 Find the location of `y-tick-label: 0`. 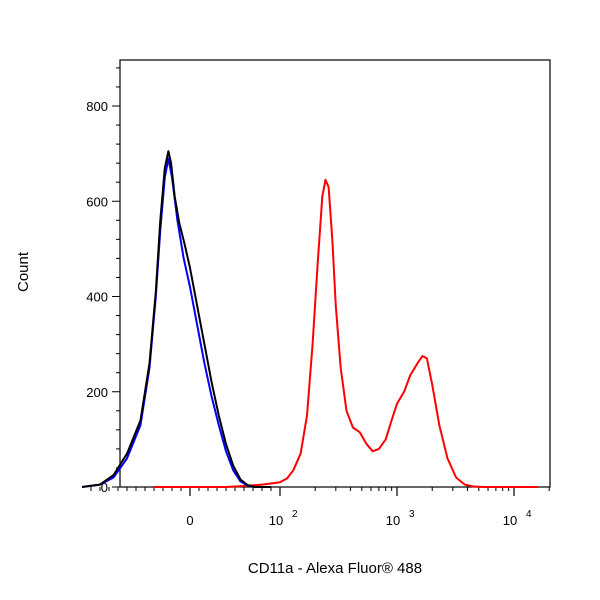

y-tick-label: 0 is located at coordinates (104, 487).